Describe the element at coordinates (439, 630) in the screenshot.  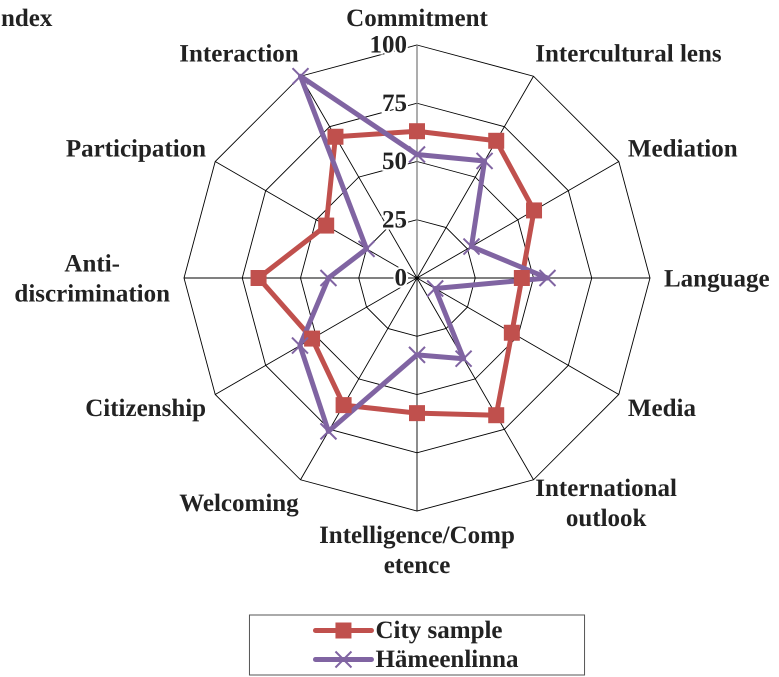
I see `legend-label: City sample` at that location.